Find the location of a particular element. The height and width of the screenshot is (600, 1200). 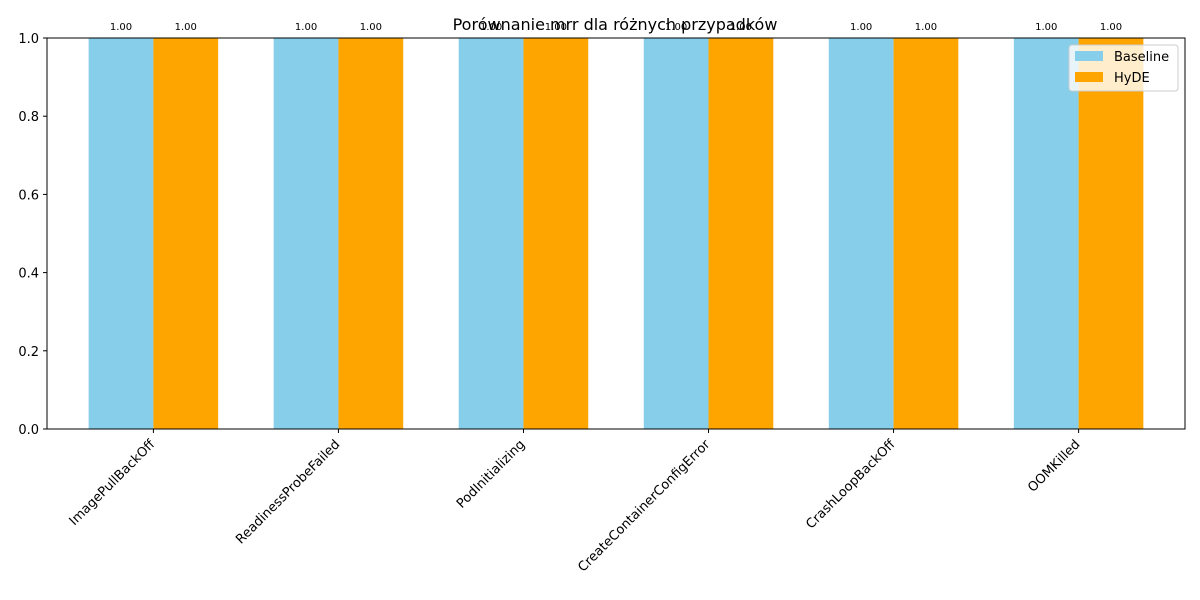

y-tick-label: 0.0 is located at coordinates (28, 430).